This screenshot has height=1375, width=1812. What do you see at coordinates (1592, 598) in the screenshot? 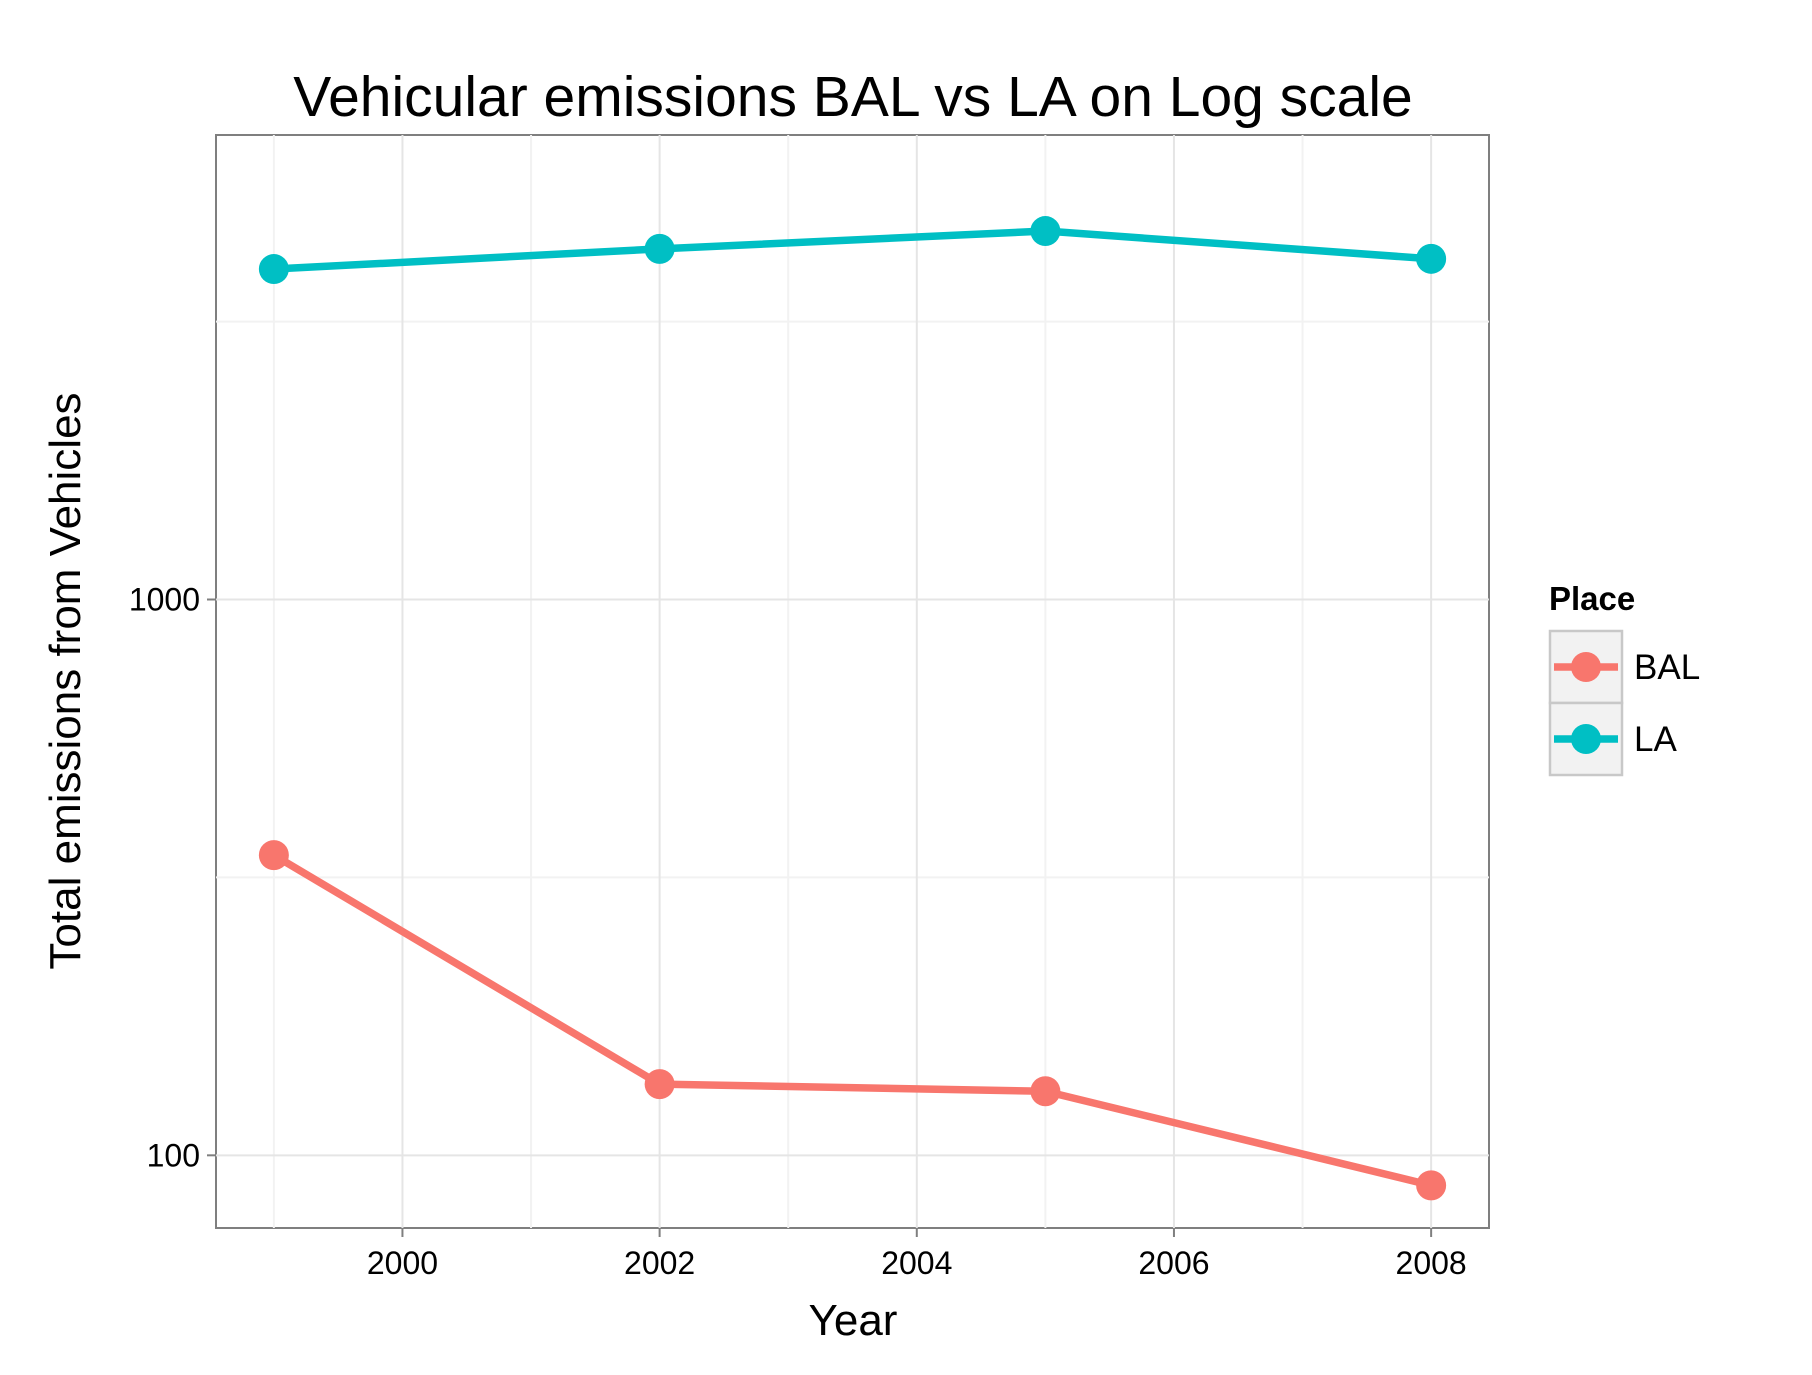
I see `legend-title: Place` at bounding box center [1592, 598].